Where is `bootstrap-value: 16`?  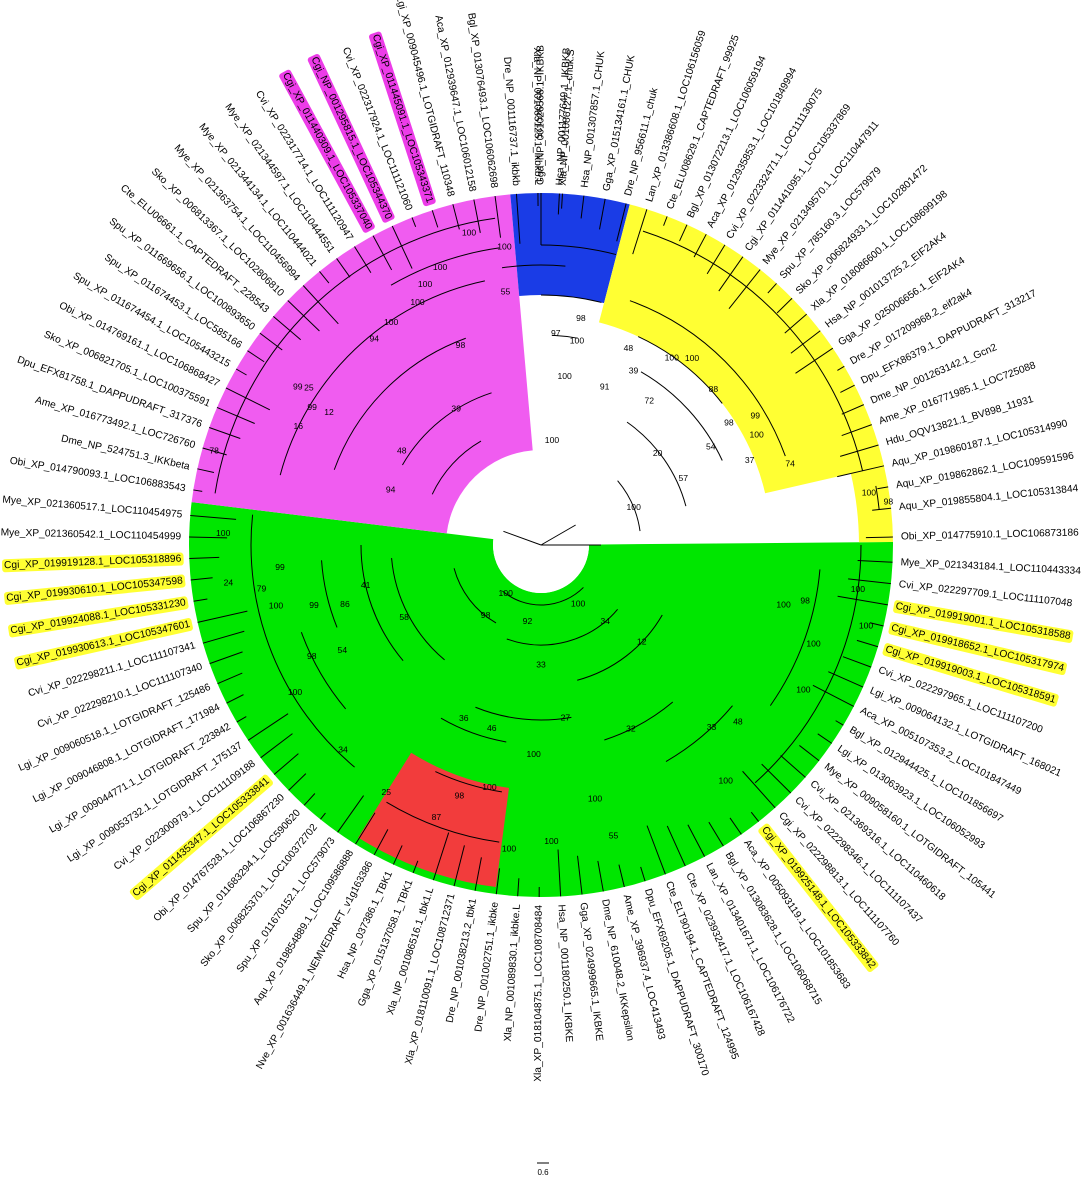 bootstrap-value: 16 is located at coordinates (299, 426).